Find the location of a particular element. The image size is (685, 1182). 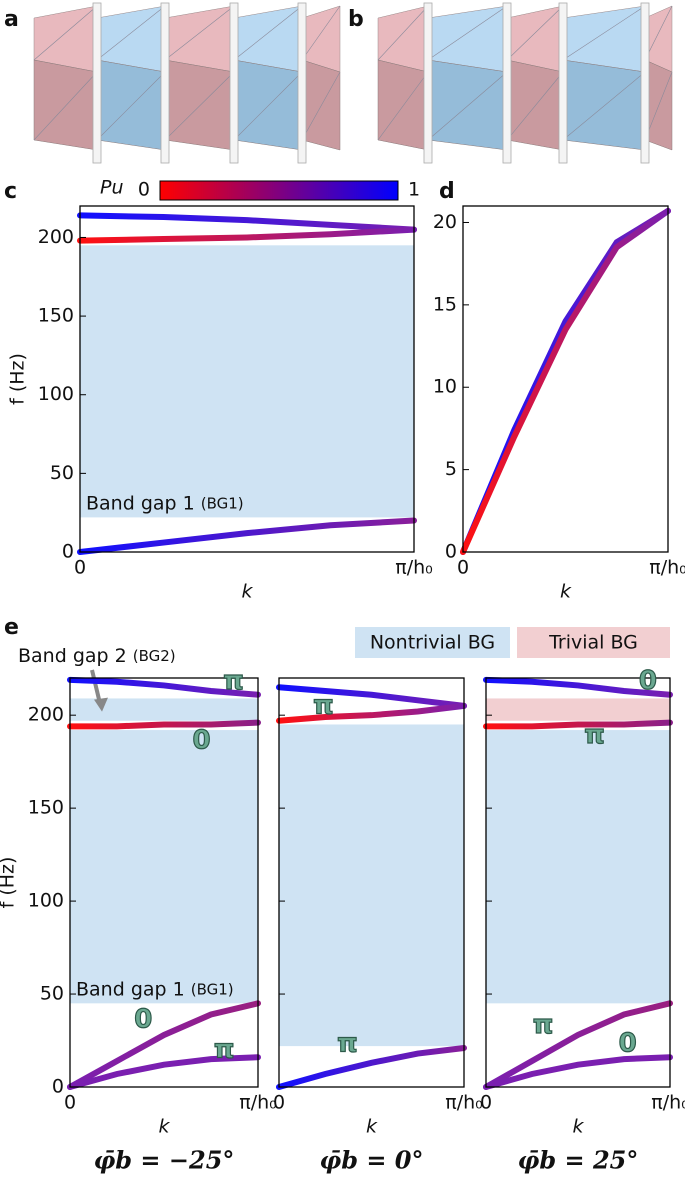

arrow is located at coordinates (96, 687).